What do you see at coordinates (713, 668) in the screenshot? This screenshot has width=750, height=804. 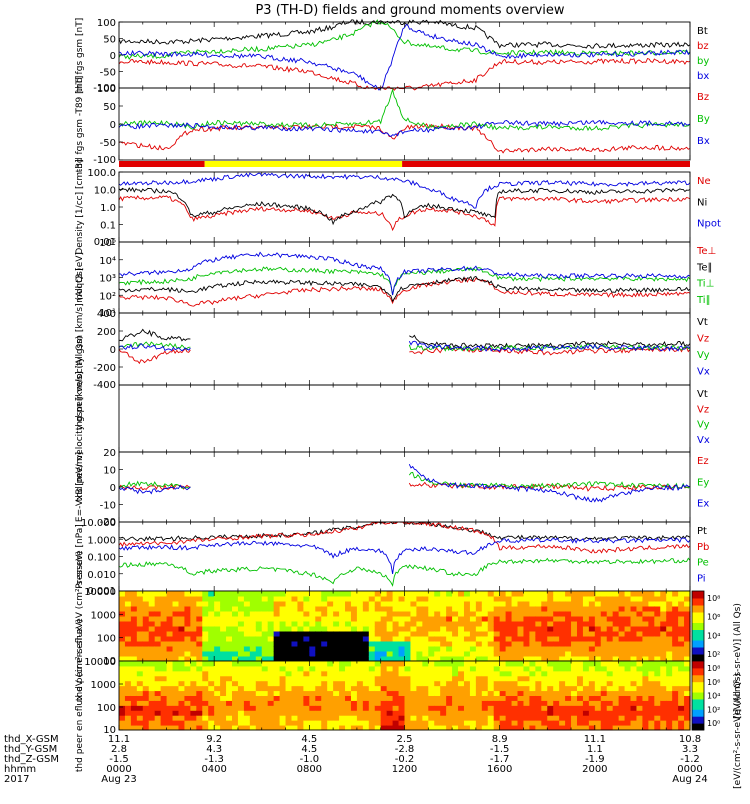 I see `colorbar-tick-label: 10⁸` at bounding box center [713, 668].